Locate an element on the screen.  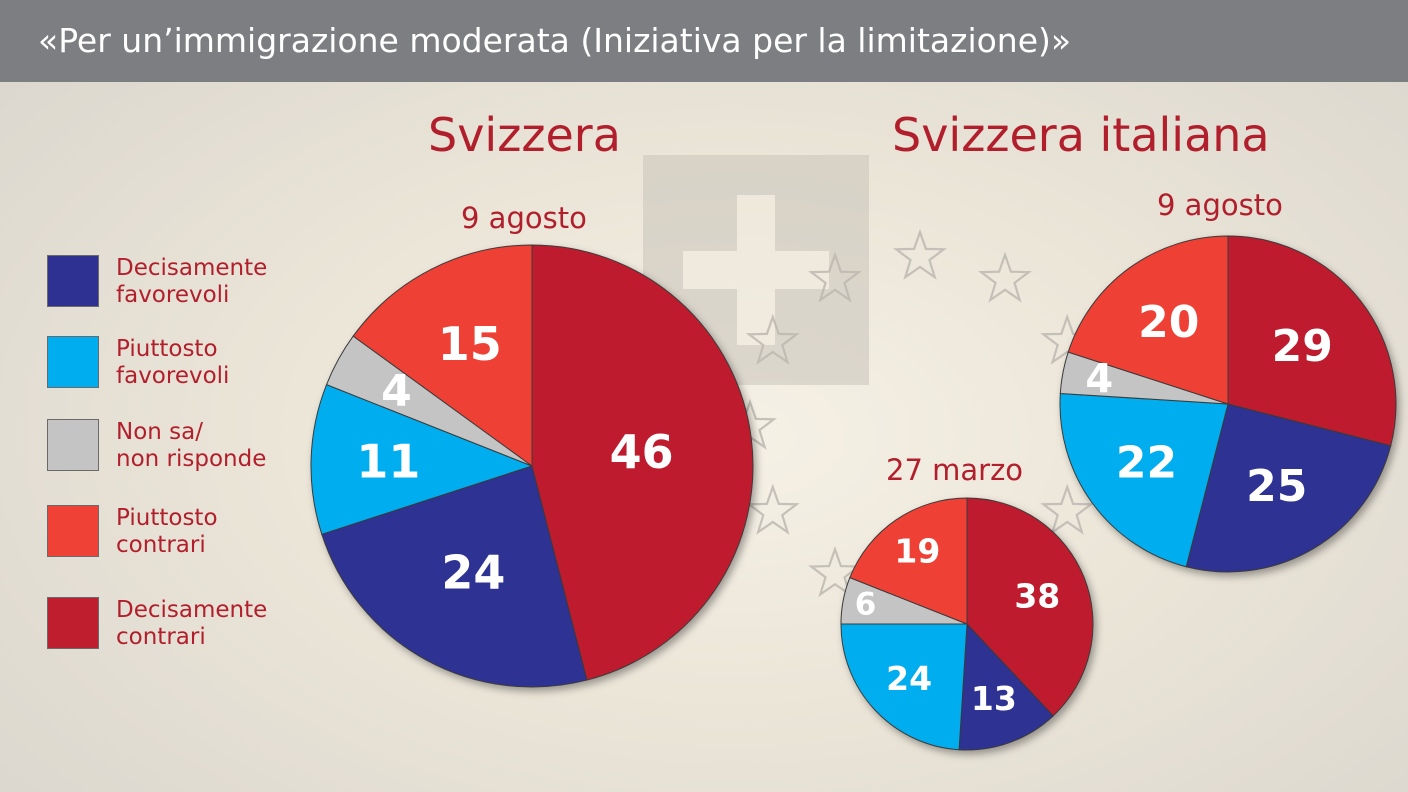
pie-labels: 13 246 19 38 is located at coordinates (958, 625).